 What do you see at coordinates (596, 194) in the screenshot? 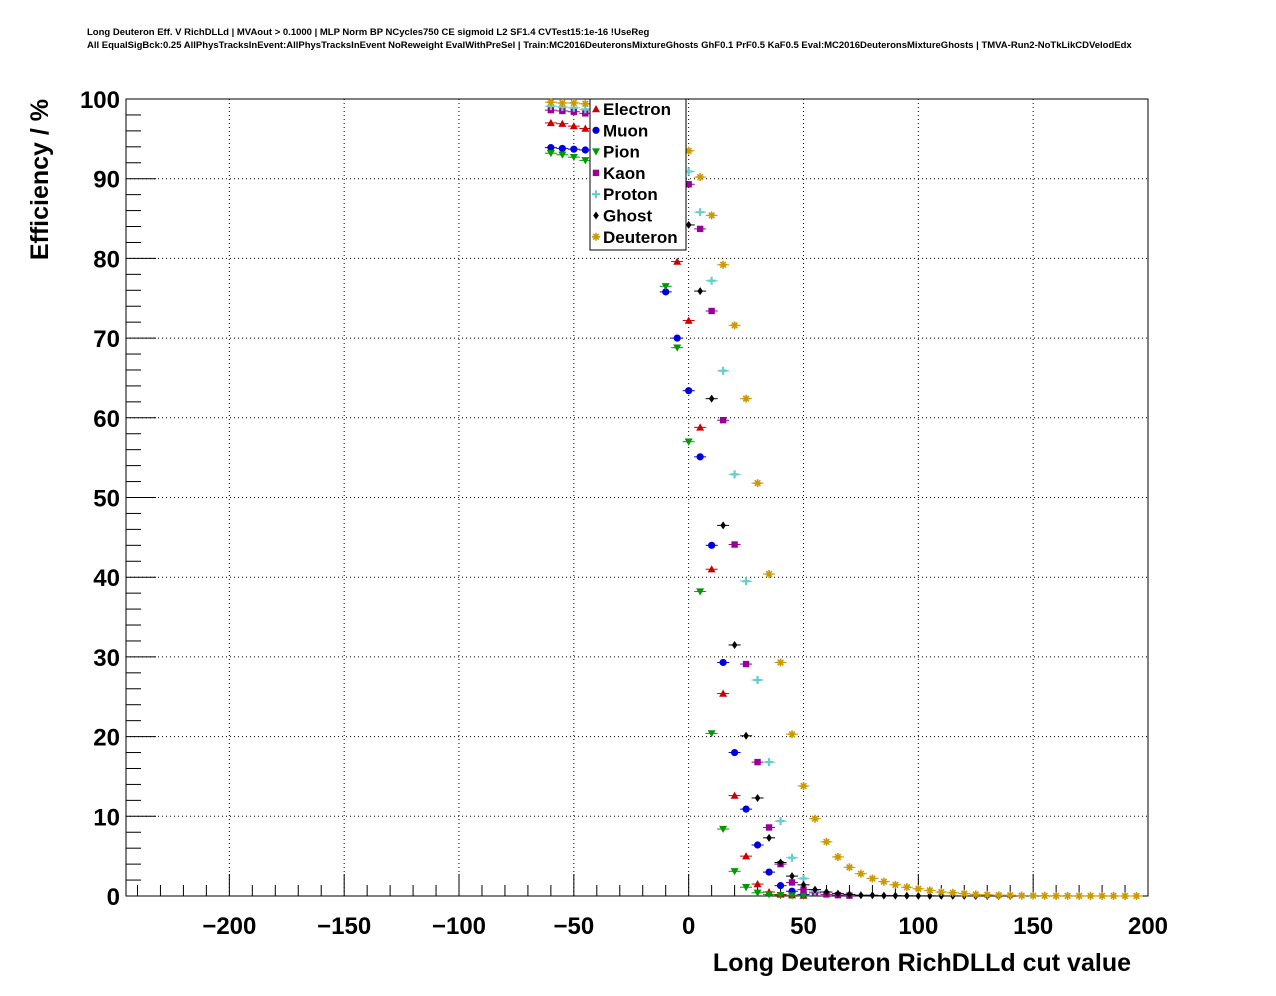
I see `legend-marker-proton` at bounding box center [596, 194].